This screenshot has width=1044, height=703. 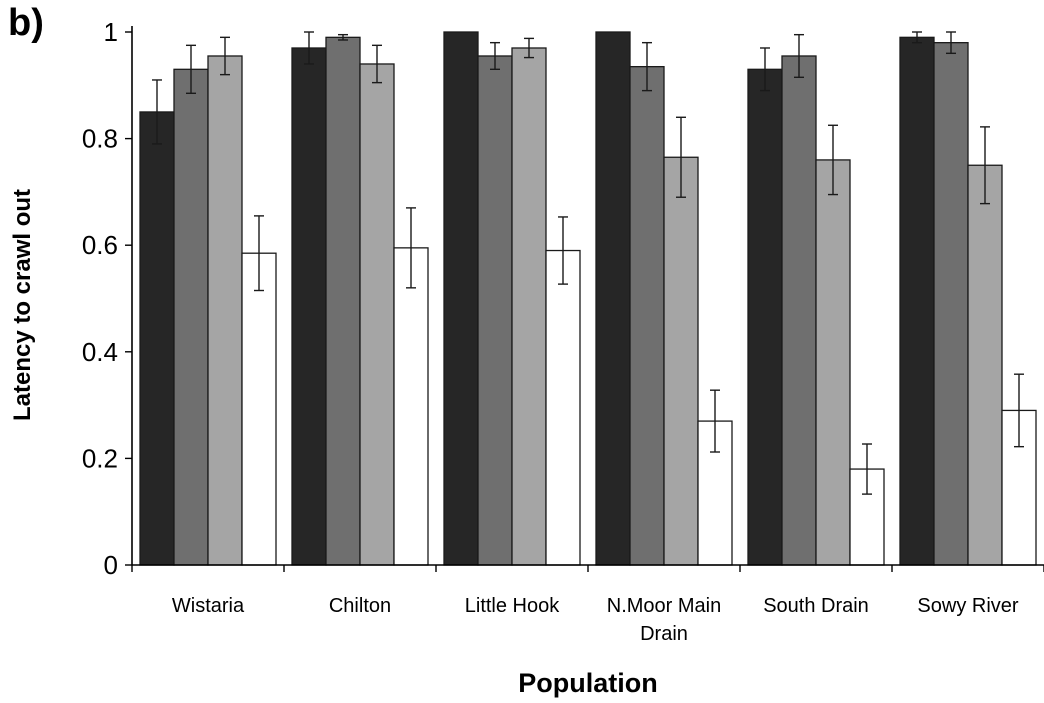 I want to click on bar-s1-c1, so click(x=157, y=338).